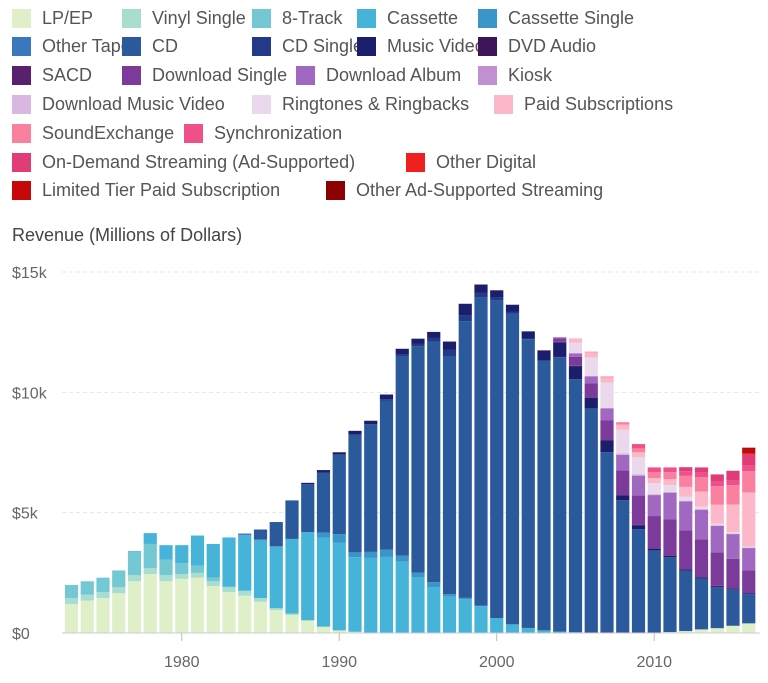 The width and height of the screenshot is (768, 683). What do you see at coordinates (556, 18) in the screenshot?
I see `legend-item-cassette-single: Cassette Single` at bounding box center [556, 18].